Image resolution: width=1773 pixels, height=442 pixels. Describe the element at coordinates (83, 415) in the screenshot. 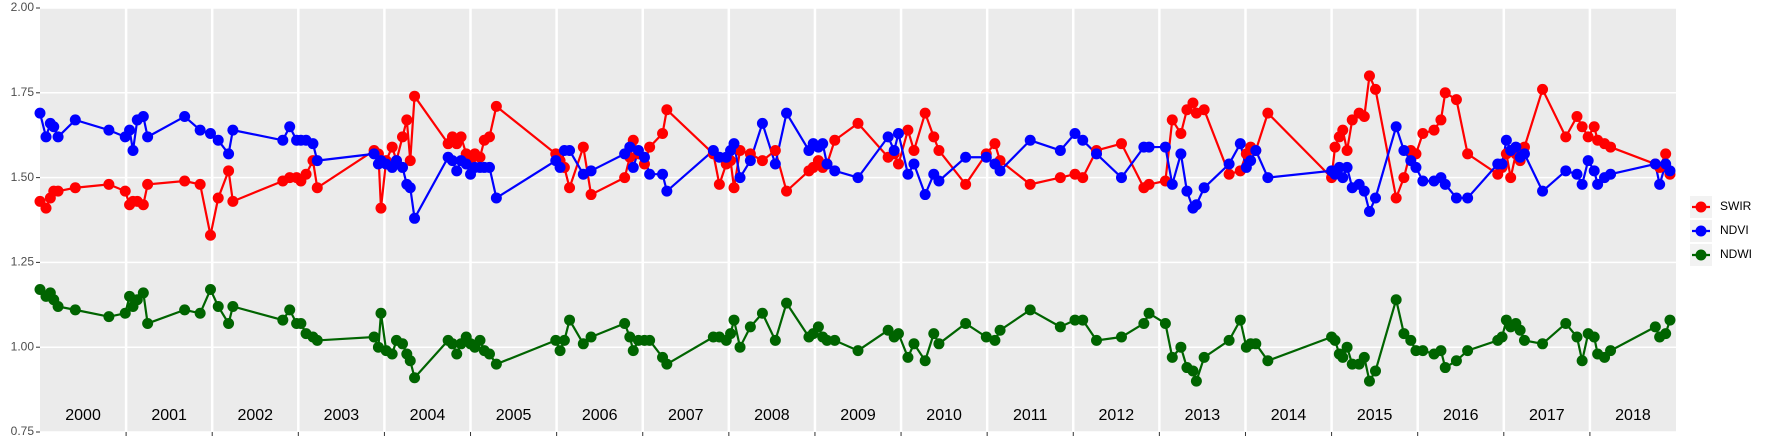

I see `year-label: 2000` at that location.